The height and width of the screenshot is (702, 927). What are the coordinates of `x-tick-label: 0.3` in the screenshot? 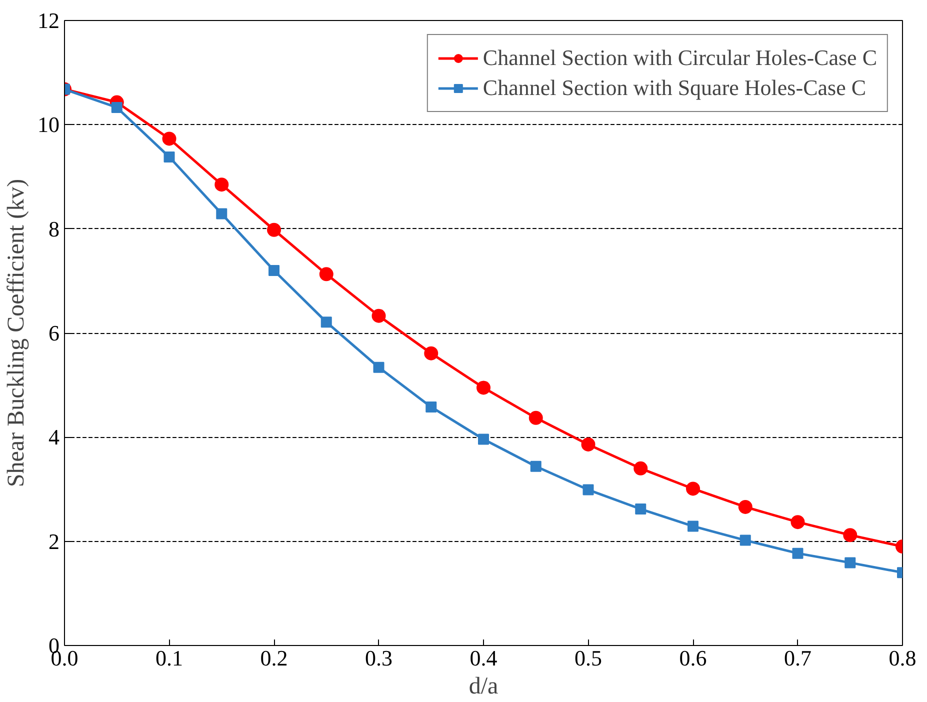 It's located at (378, 658).